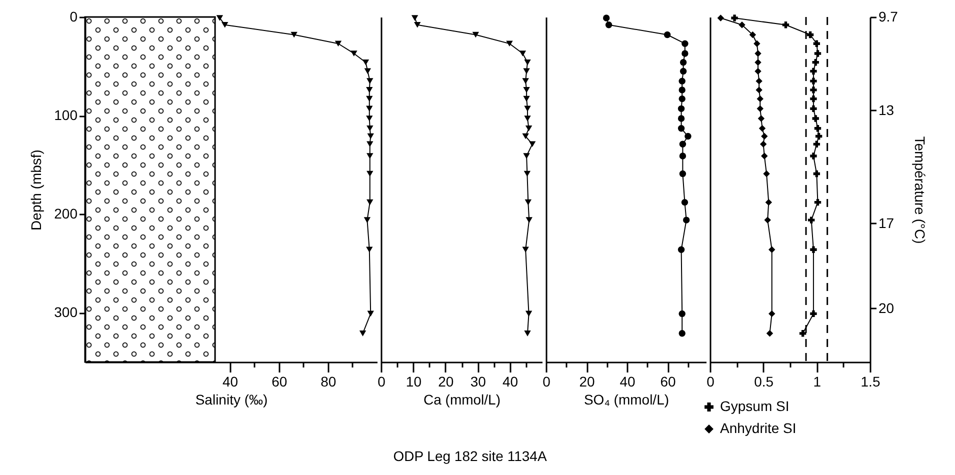 Image resolution: width=955 pixels, height=475 pixels. What do you see at coordinates (414, 382) in the screenshot?
I see `x-tick-label: 10` at bounding box center [414, 382].